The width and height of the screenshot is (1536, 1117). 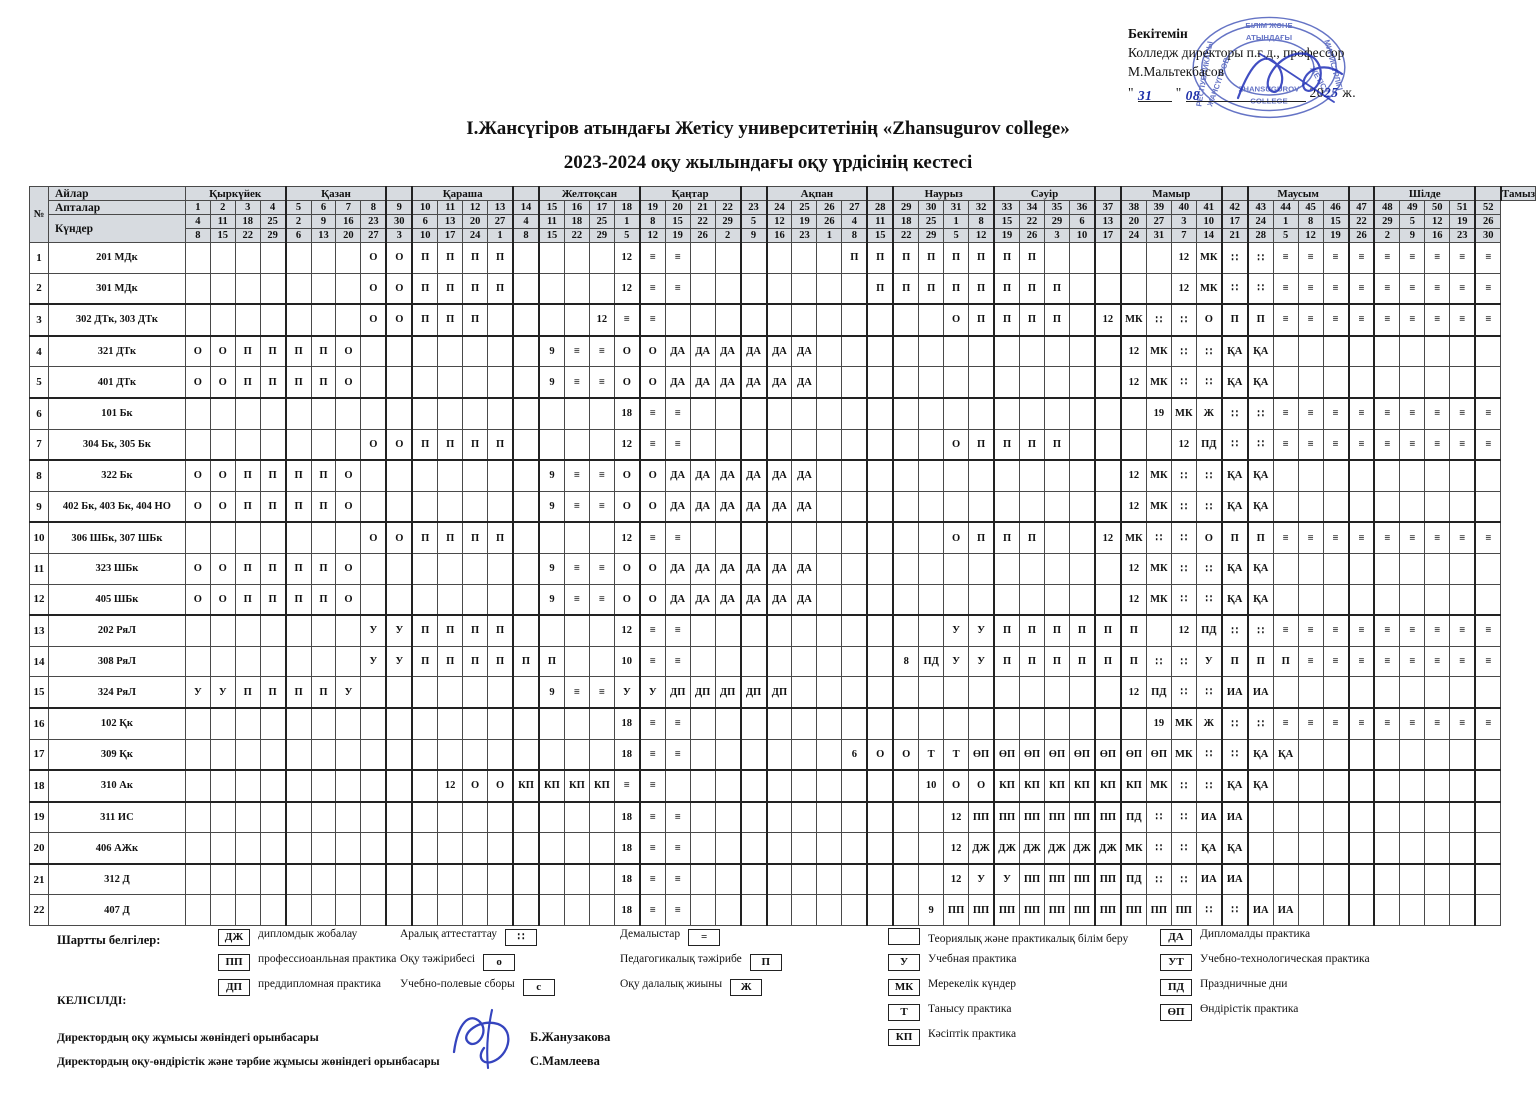 I want to click on schedule-cell: ДП, so click(x=702, y=692).